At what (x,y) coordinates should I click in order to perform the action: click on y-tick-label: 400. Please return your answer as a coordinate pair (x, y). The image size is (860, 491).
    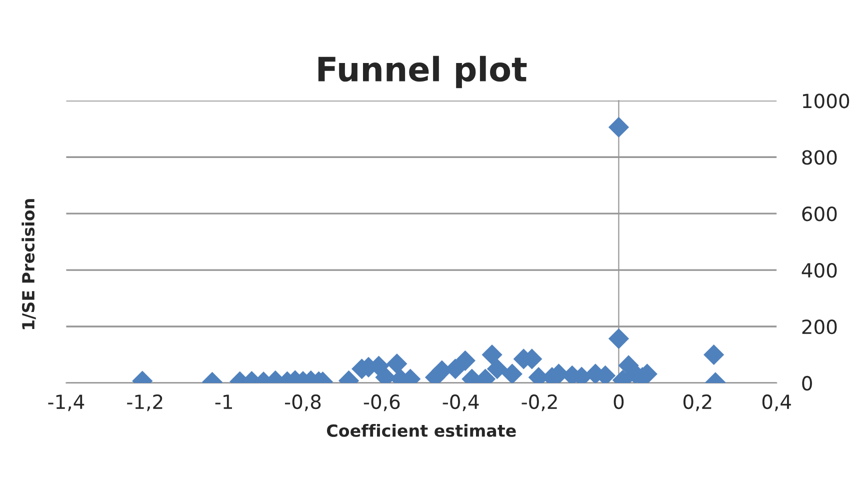
    Looking at the image, I should click on (819, 270).